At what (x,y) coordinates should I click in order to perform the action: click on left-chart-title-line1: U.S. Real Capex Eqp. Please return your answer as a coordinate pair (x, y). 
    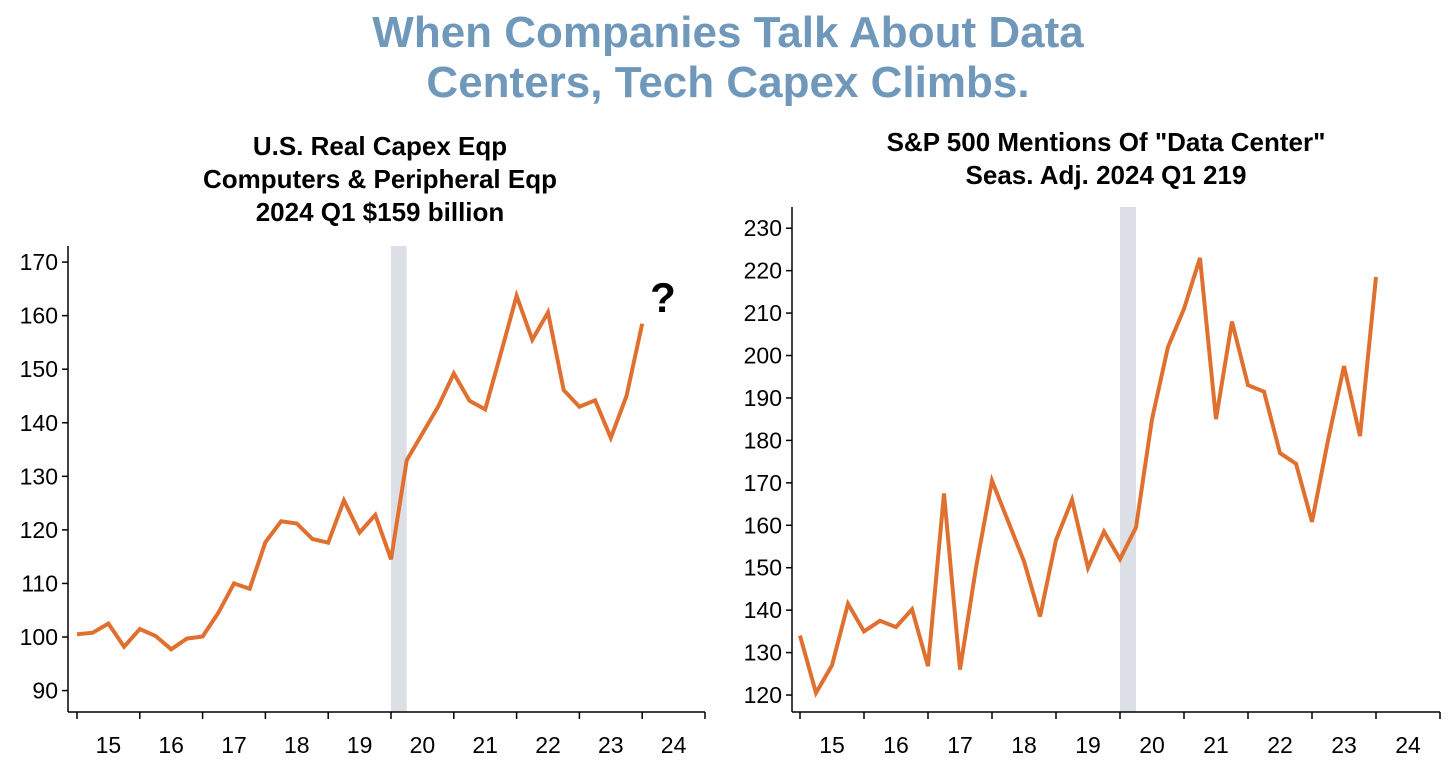
    Looking at the image, I should click on (380, 146).